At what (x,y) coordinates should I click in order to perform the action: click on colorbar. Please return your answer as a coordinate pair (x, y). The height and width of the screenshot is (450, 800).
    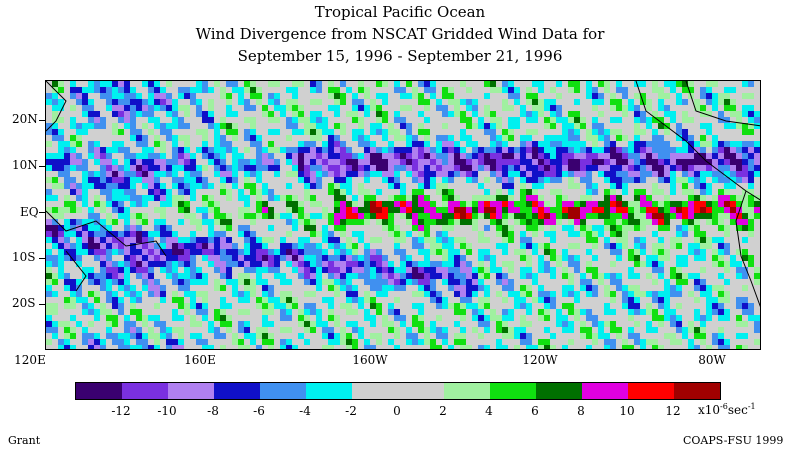
    Looking at the image, I should click on (398, 391).